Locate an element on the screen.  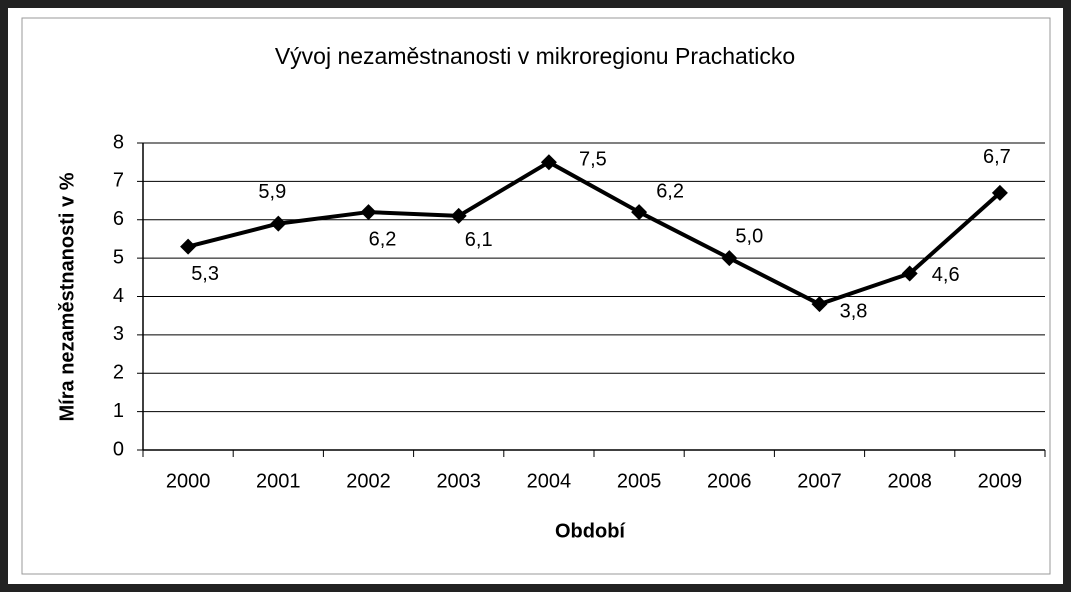
y-tick-label: 1 is located at coordinates (118, 411).